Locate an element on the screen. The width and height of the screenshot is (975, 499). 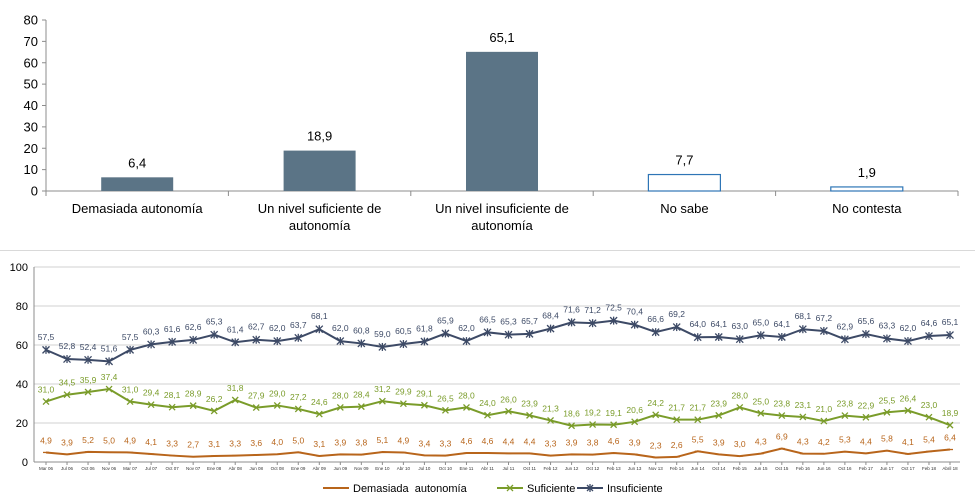
data-label: 26,5 is located at coordinates (445, 398).